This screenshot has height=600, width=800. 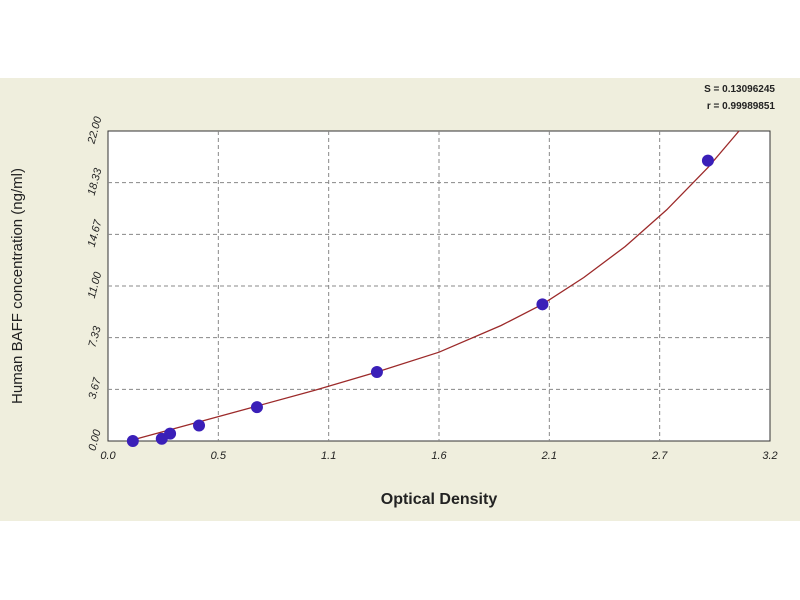 What do you see at coordinates (95, 336) in the screenshot?
I see `y-tick-label: 7.33` at bounding box center [95, 336].